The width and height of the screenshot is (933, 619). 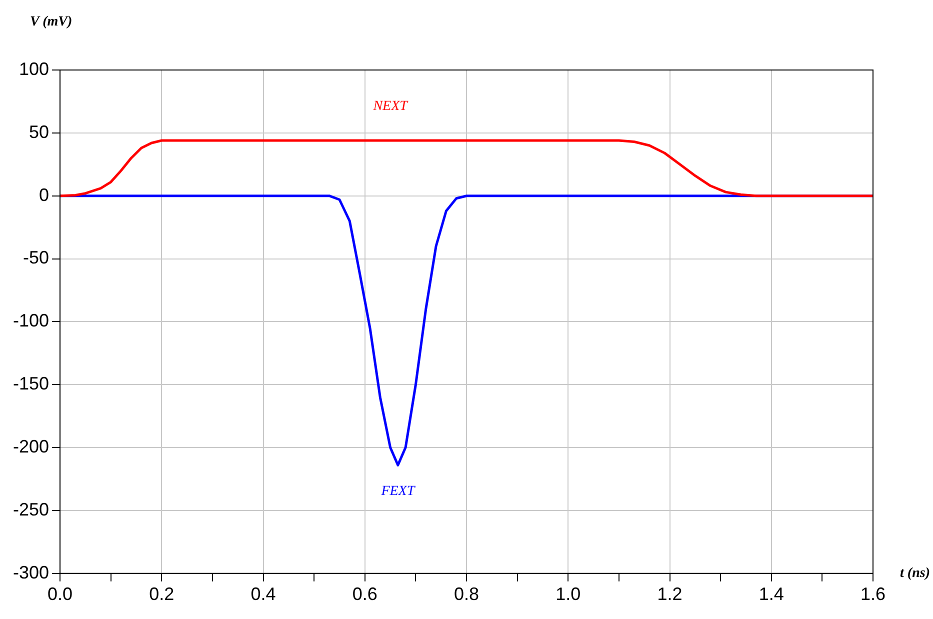 I want to click on x-tick-label: 0.4, so click(x=263, y=594).